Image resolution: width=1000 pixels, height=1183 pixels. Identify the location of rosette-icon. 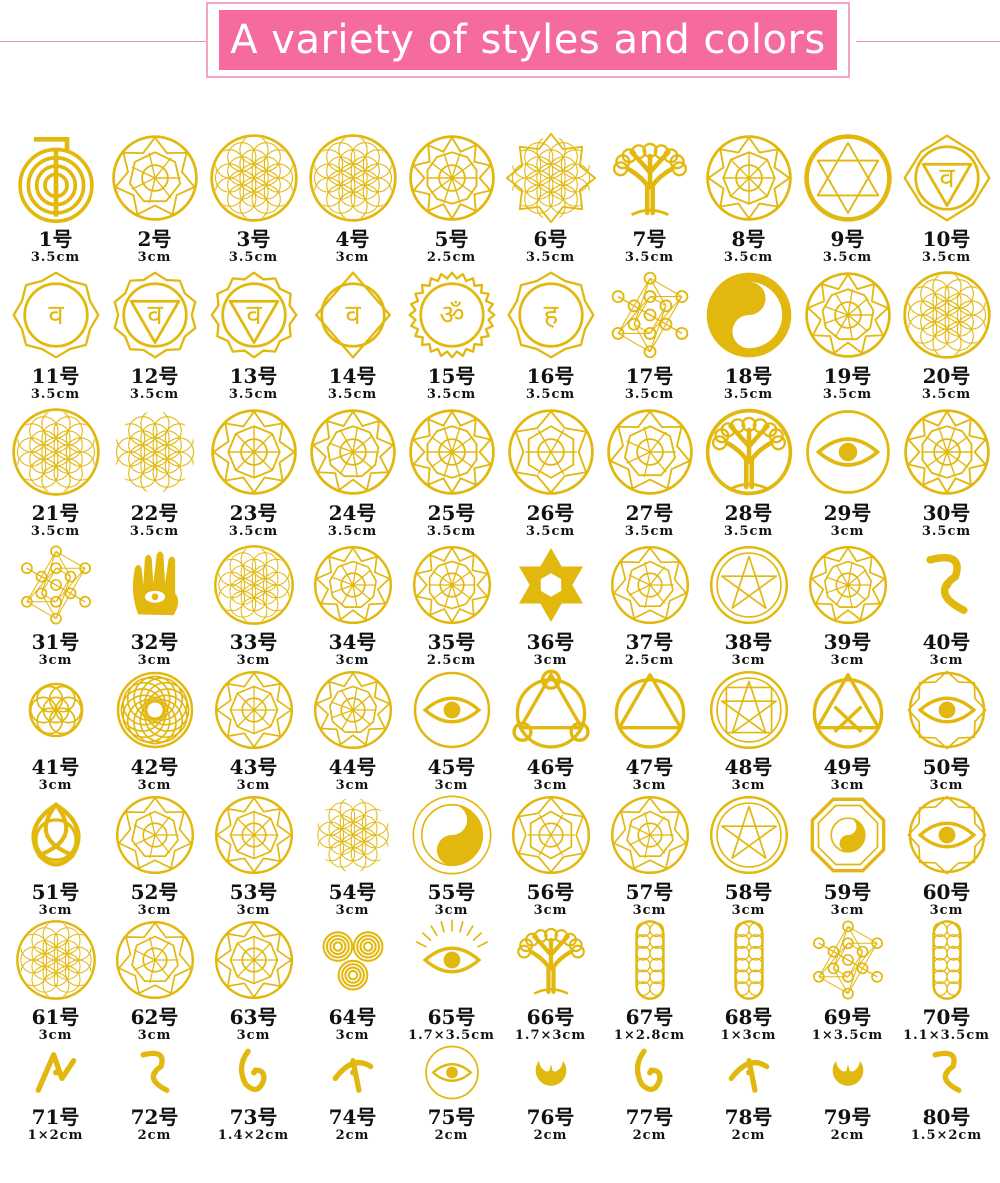
(154, 710).